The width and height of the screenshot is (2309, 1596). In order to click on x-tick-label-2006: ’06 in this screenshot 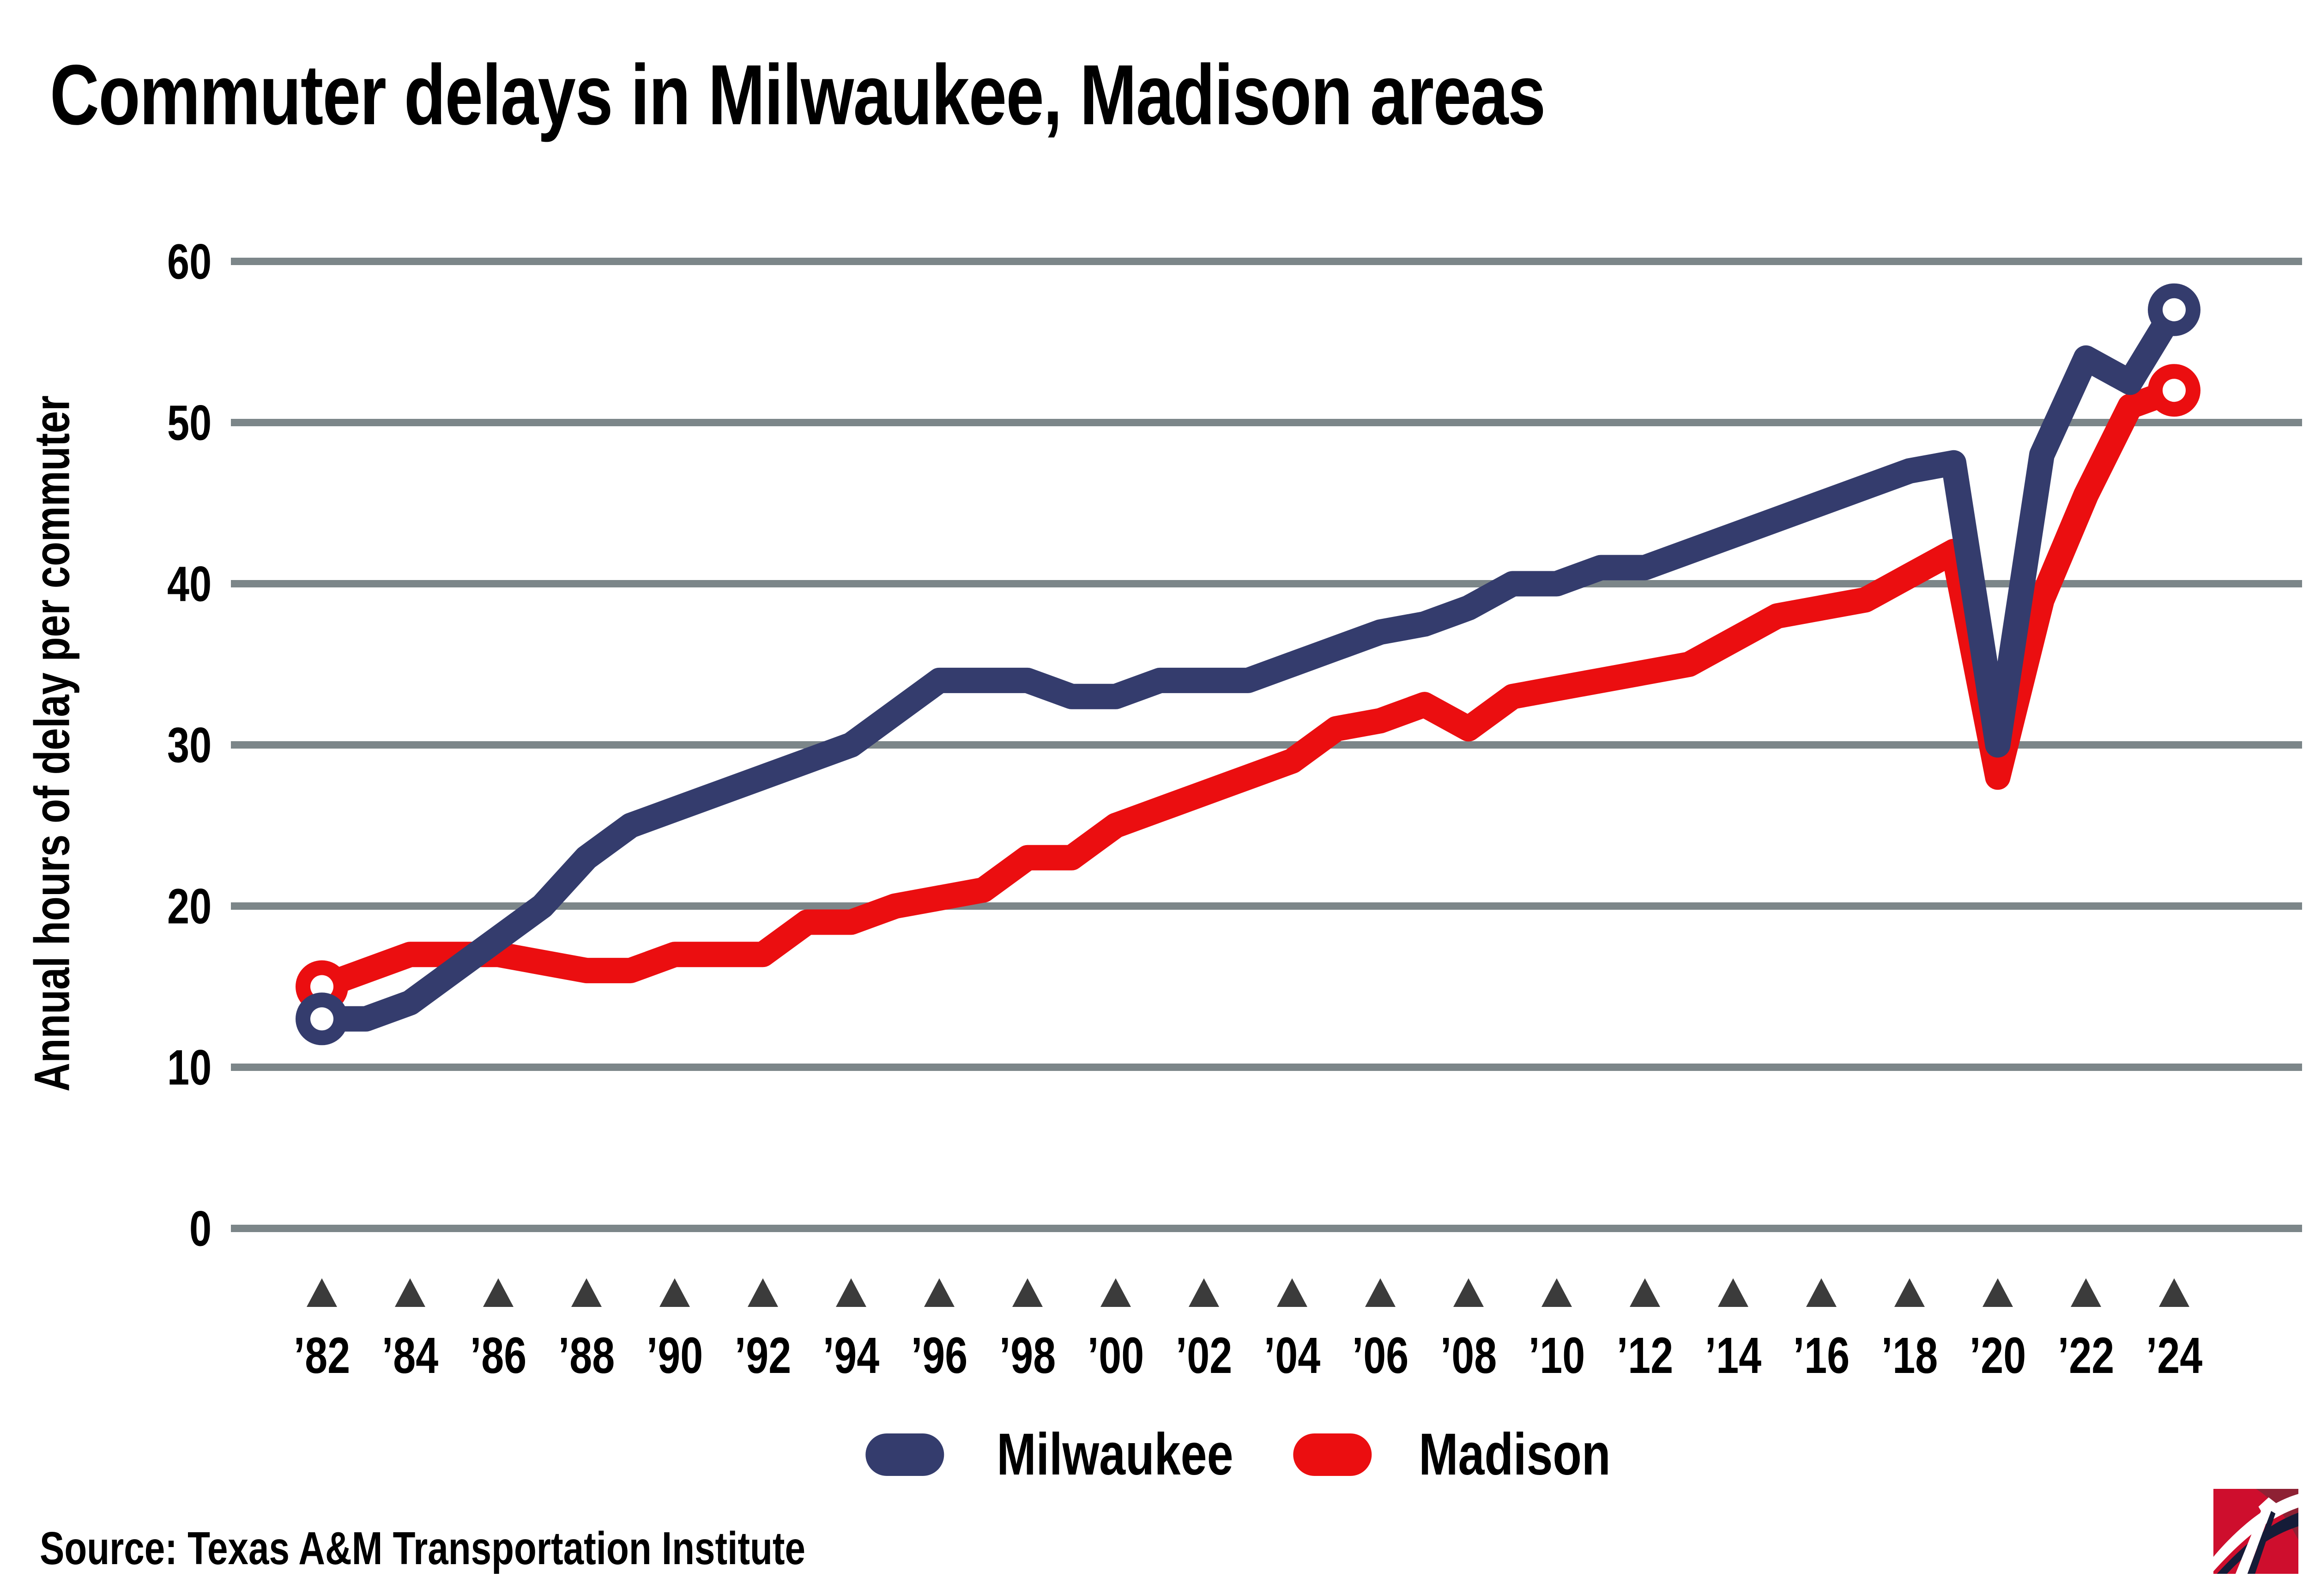, I will do `click(1381, 1355)`.